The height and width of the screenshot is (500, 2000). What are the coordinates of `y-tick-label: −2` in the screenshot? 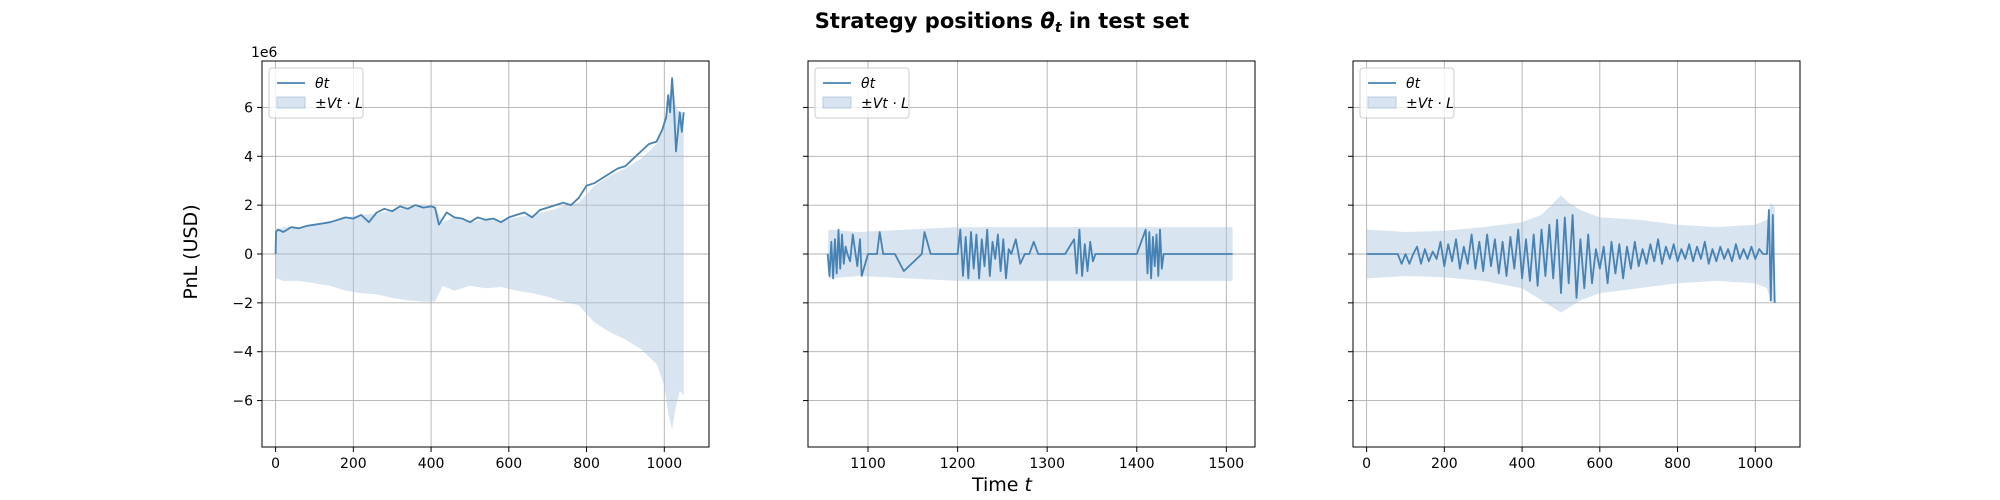 It's located at (242, 304).